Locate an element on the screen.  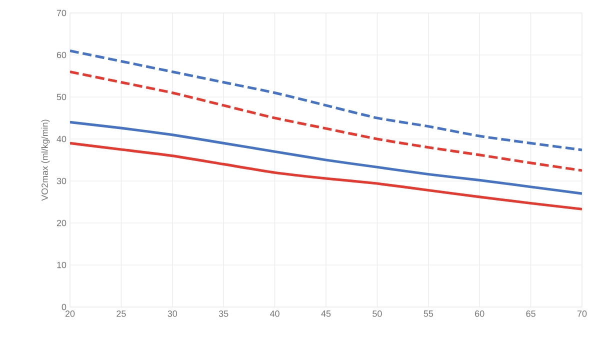
y-axis-title: VO2max (ml/kg/min) is located at coordinates (45, 160).